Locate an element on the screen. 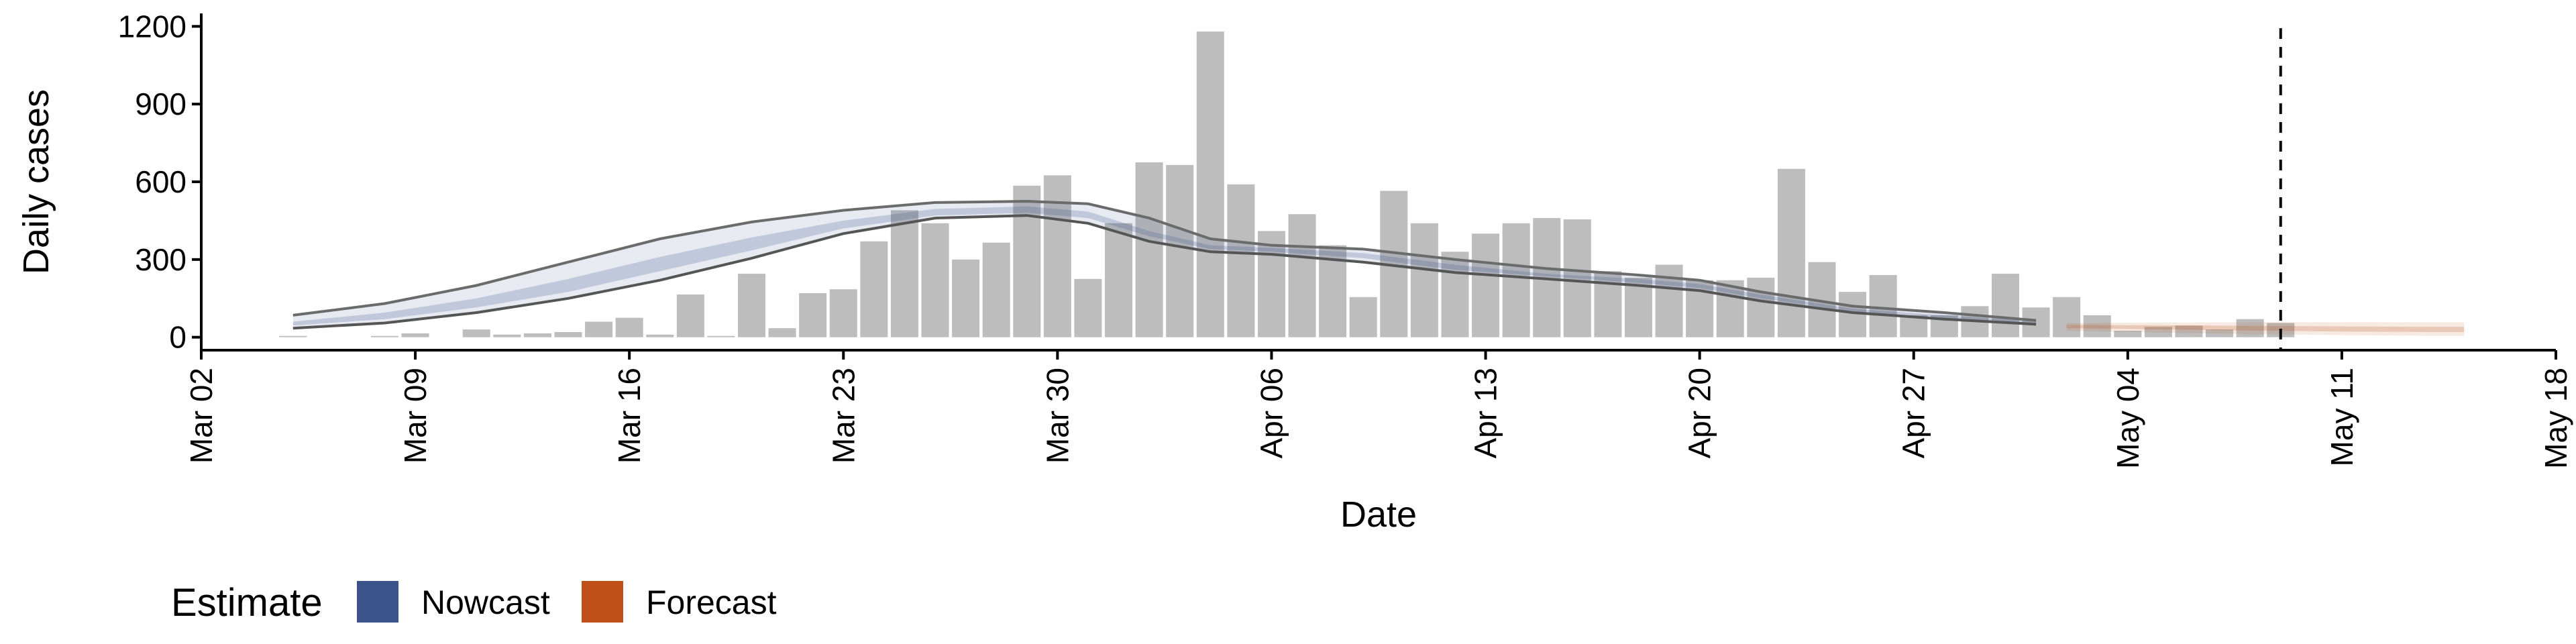  x-tick-label: Apr 27 is located at coordinates (1913, 413).